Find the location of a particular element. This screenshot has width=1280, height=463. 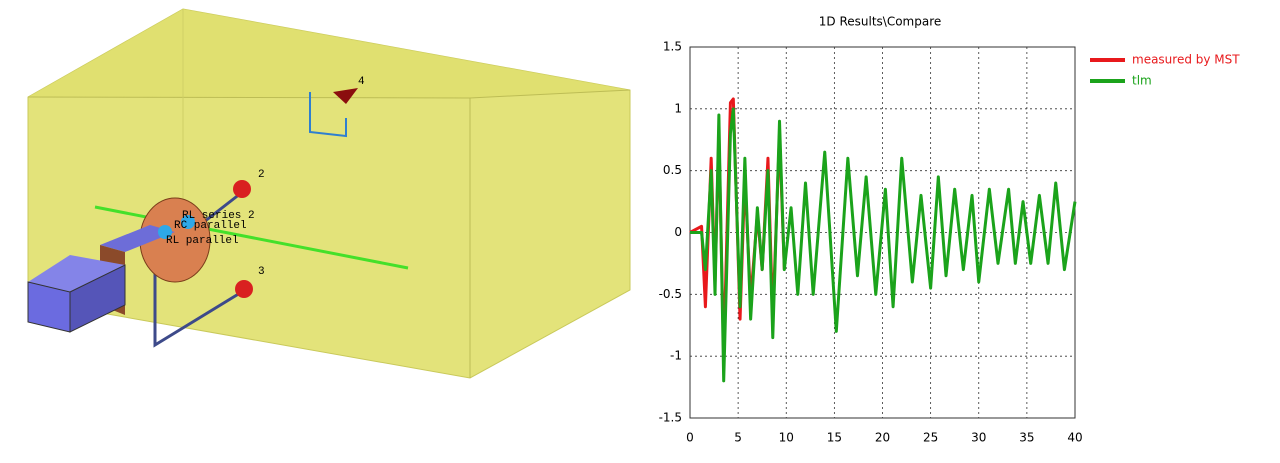

x-tick-label: 35 is located at coordinates (1026, 438).